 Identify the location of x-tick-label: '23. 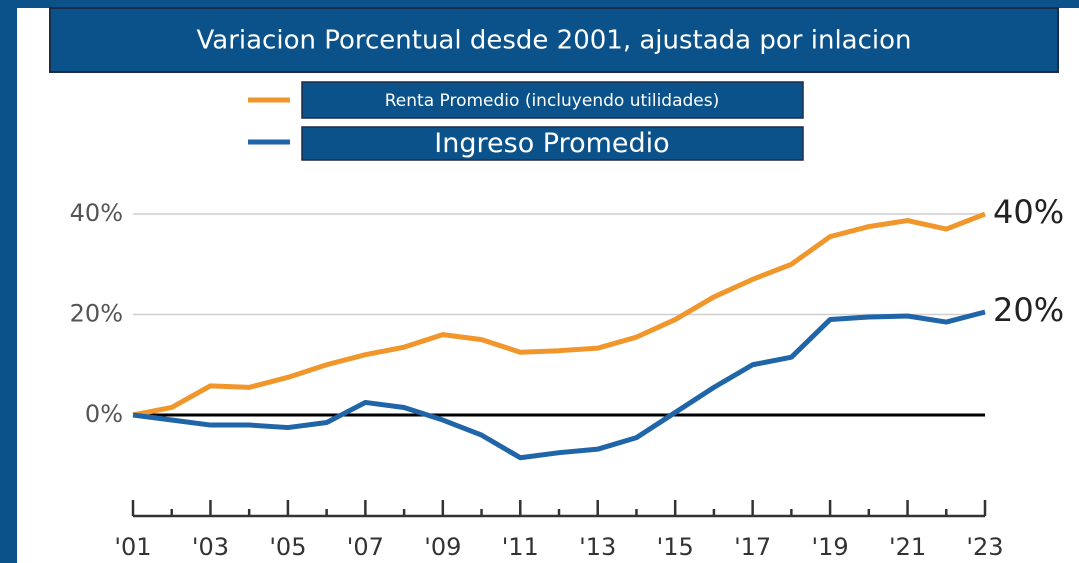
(984, 547).